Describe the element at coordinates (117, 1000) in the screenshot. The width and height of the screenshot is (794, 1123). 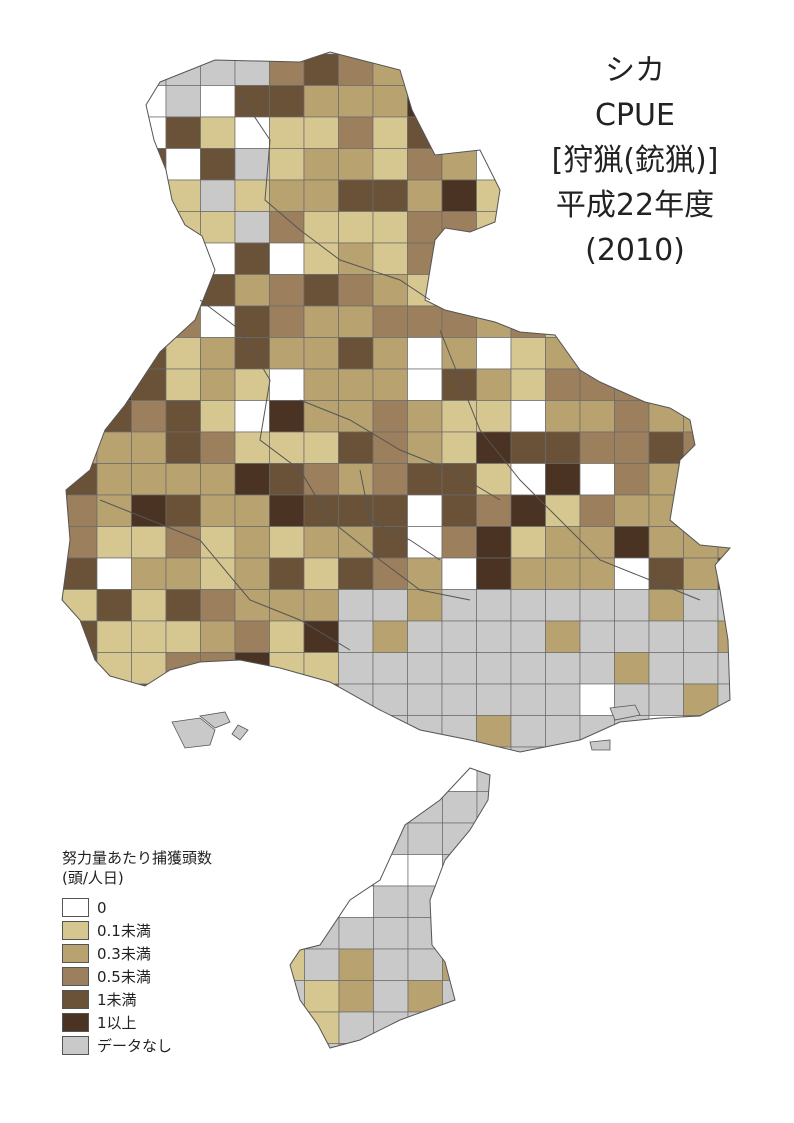
I see `legend-label: 1未満` at that location.